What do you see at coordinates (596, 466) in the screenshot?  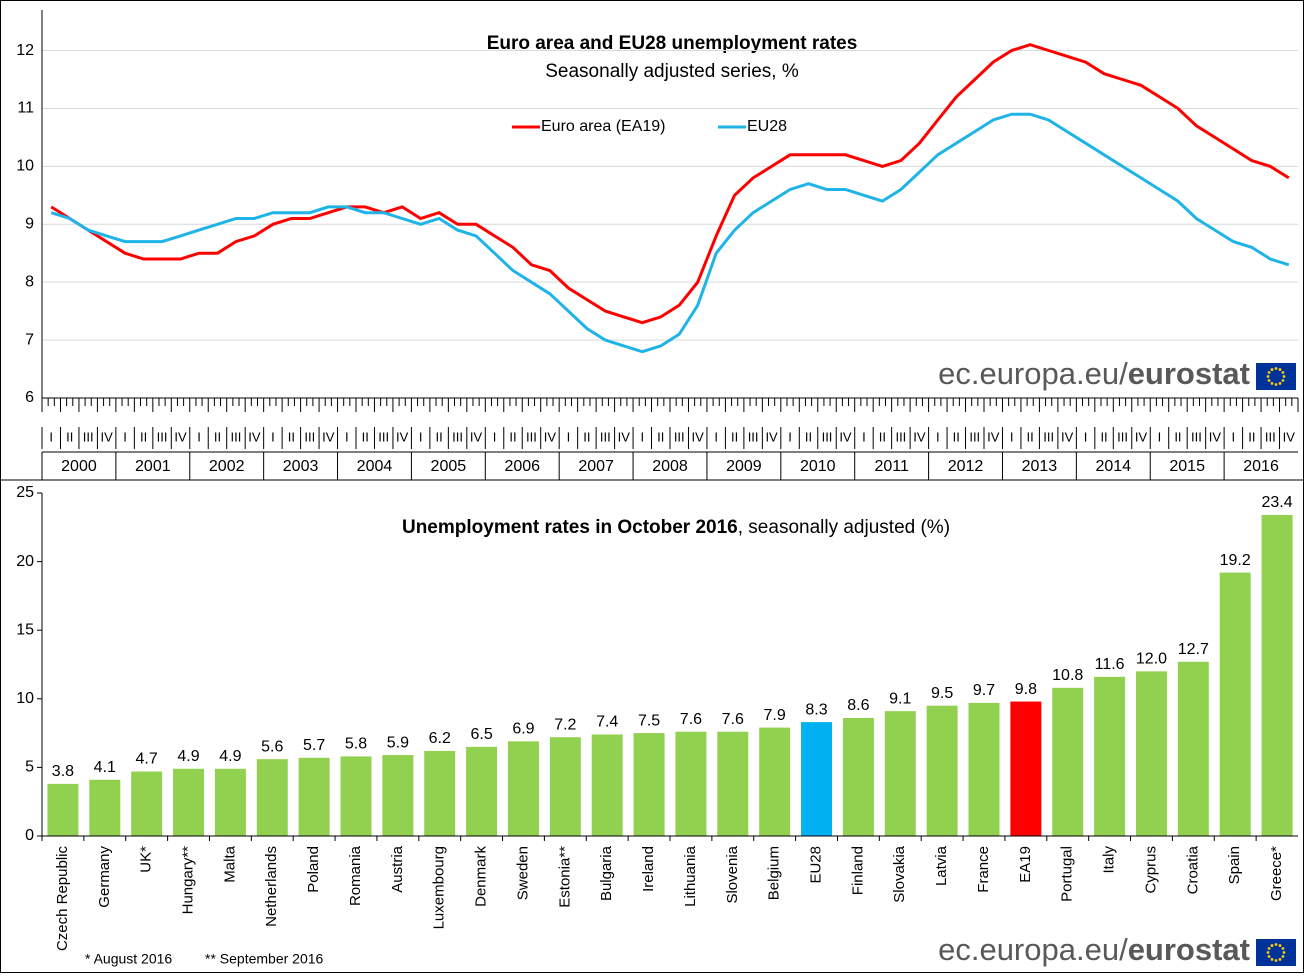 I see `year-label: 2007` at bounding box center [596, 466].